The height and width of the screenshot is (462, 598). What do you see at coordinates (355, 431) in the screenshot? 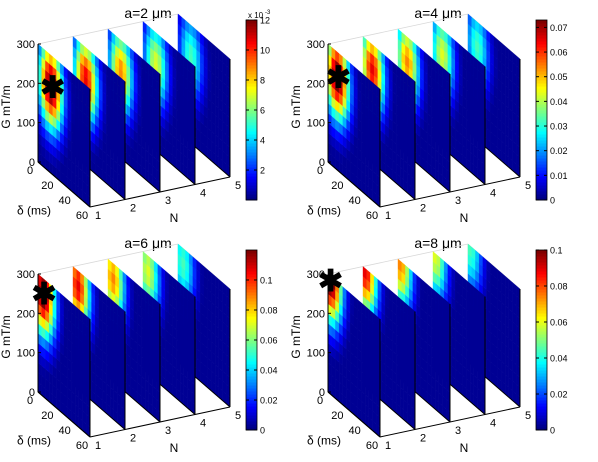
I see `x-tick-label: 40` at bounding box center [355, 431].